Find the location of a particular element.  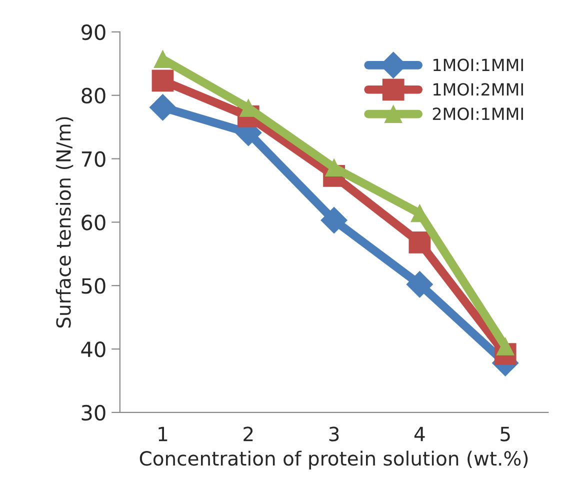

y-tick-label: 50 is located at coordinates (94, 286).